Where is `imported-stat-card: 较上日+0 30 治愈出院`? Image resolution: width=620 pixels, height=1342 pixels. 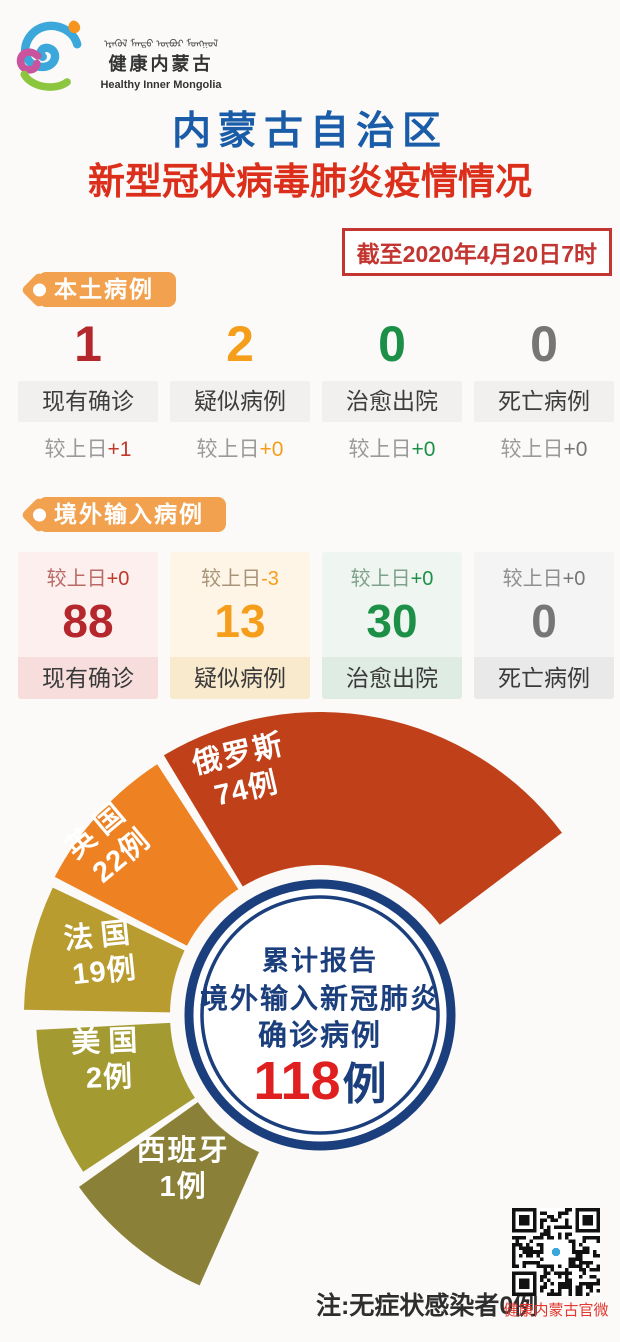
imported-stat-card: 较上日+0 30 治愈出院 is located at coordinates (392, 625).